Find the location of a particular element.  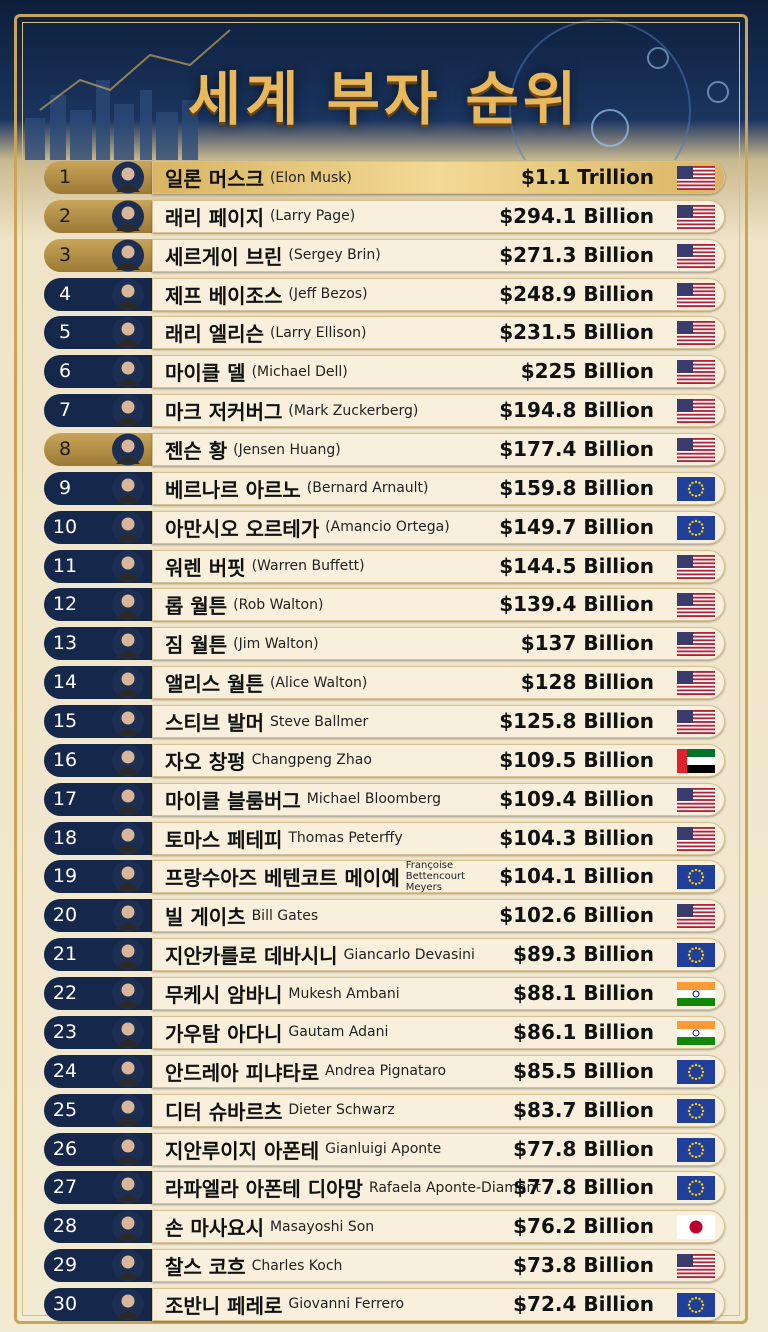

name-box: 짐 월튼 (Jim Walton) $137 Billion is located at coordinates (438, 644).